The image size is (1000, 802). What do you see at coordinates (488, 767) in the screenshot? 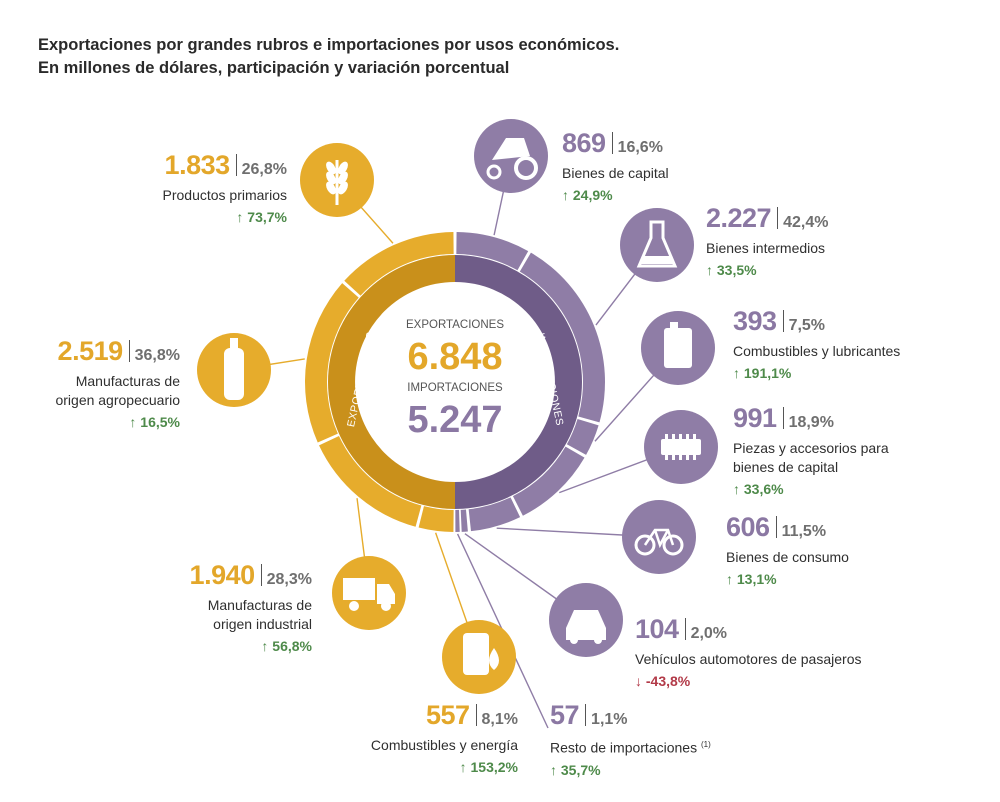
I see `change: ↑ 153,2%` at bounding box center [488, 767].